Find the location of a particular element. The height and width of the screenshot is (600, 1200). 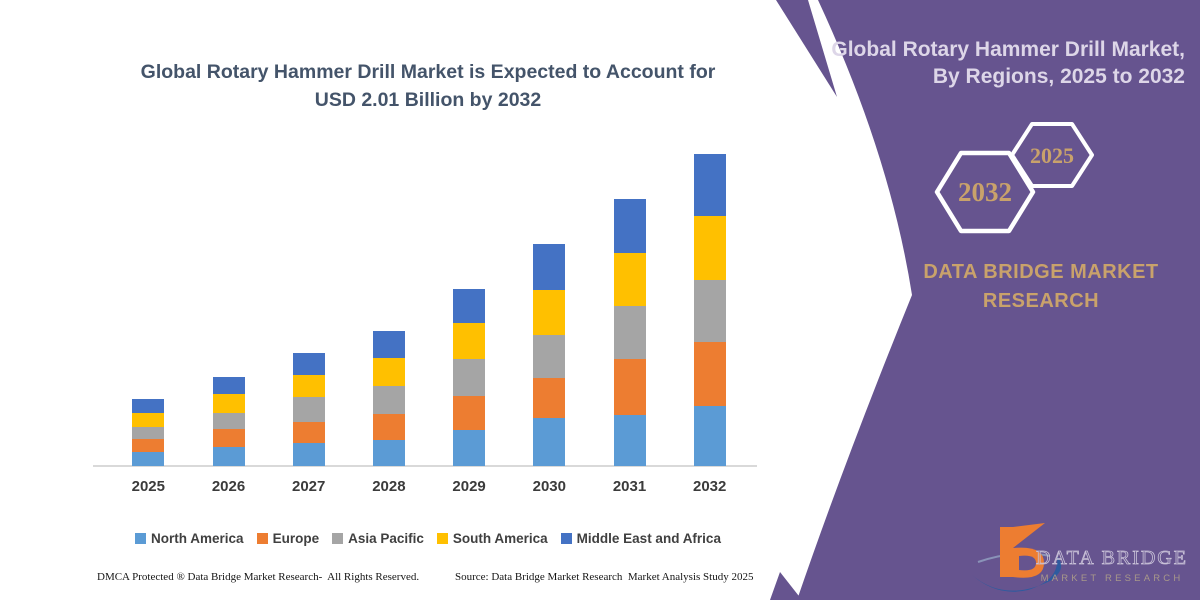

hexagon-2025-icon is located at coordinates (1052, 155).